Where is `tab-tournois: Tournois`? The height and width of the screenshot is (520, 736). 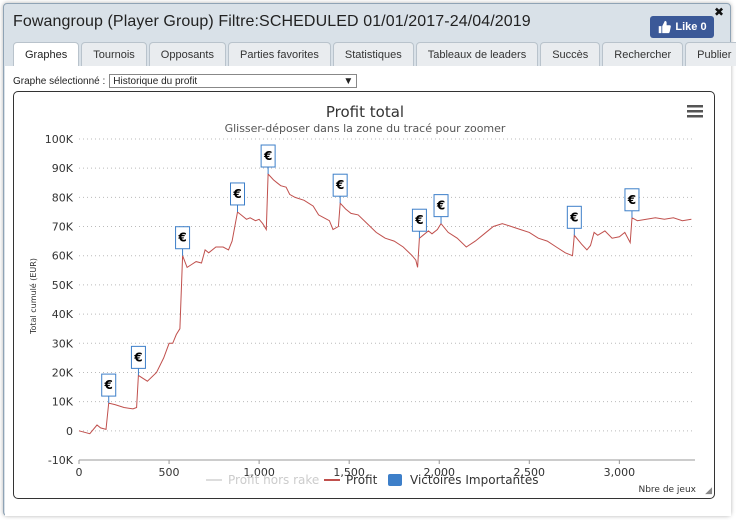 tab-tournois: Tournois is located at coordinates (114, 54).